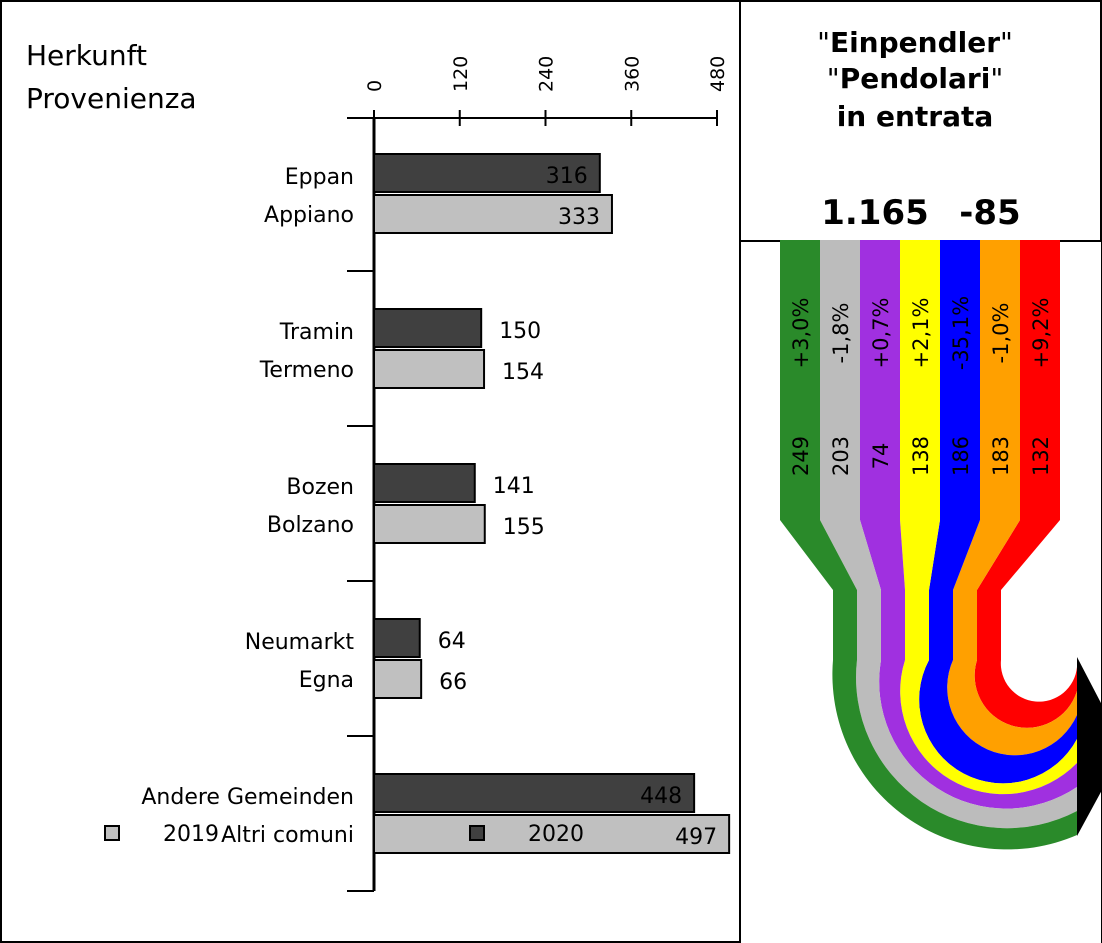 The height and width of the screenshot is (943, 1102). I want to click on category-label: Eppan, so click(319, 177).